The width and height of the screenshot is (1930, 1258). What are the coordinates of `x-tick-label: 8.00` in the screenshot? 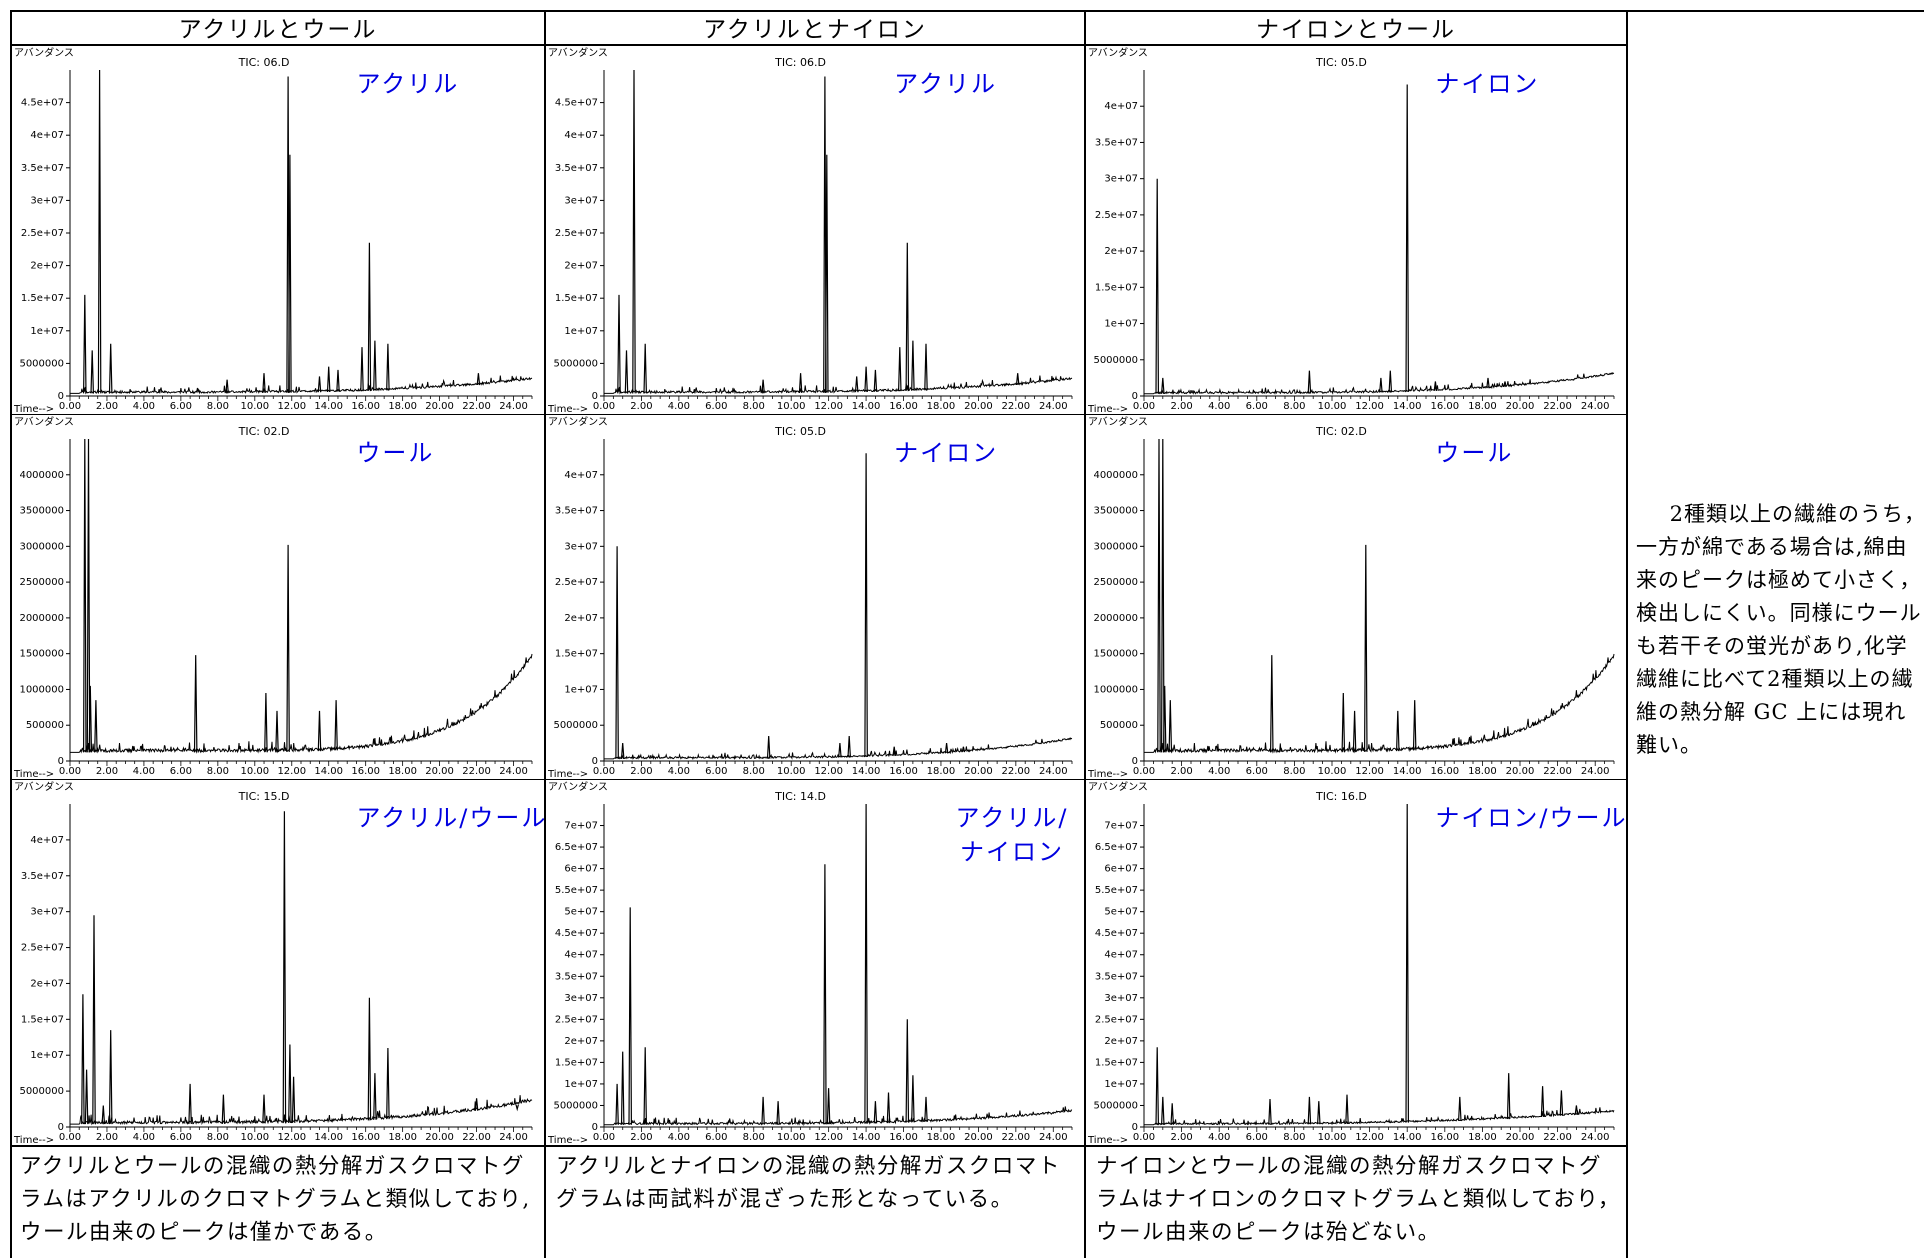 It's located at (754, 771).